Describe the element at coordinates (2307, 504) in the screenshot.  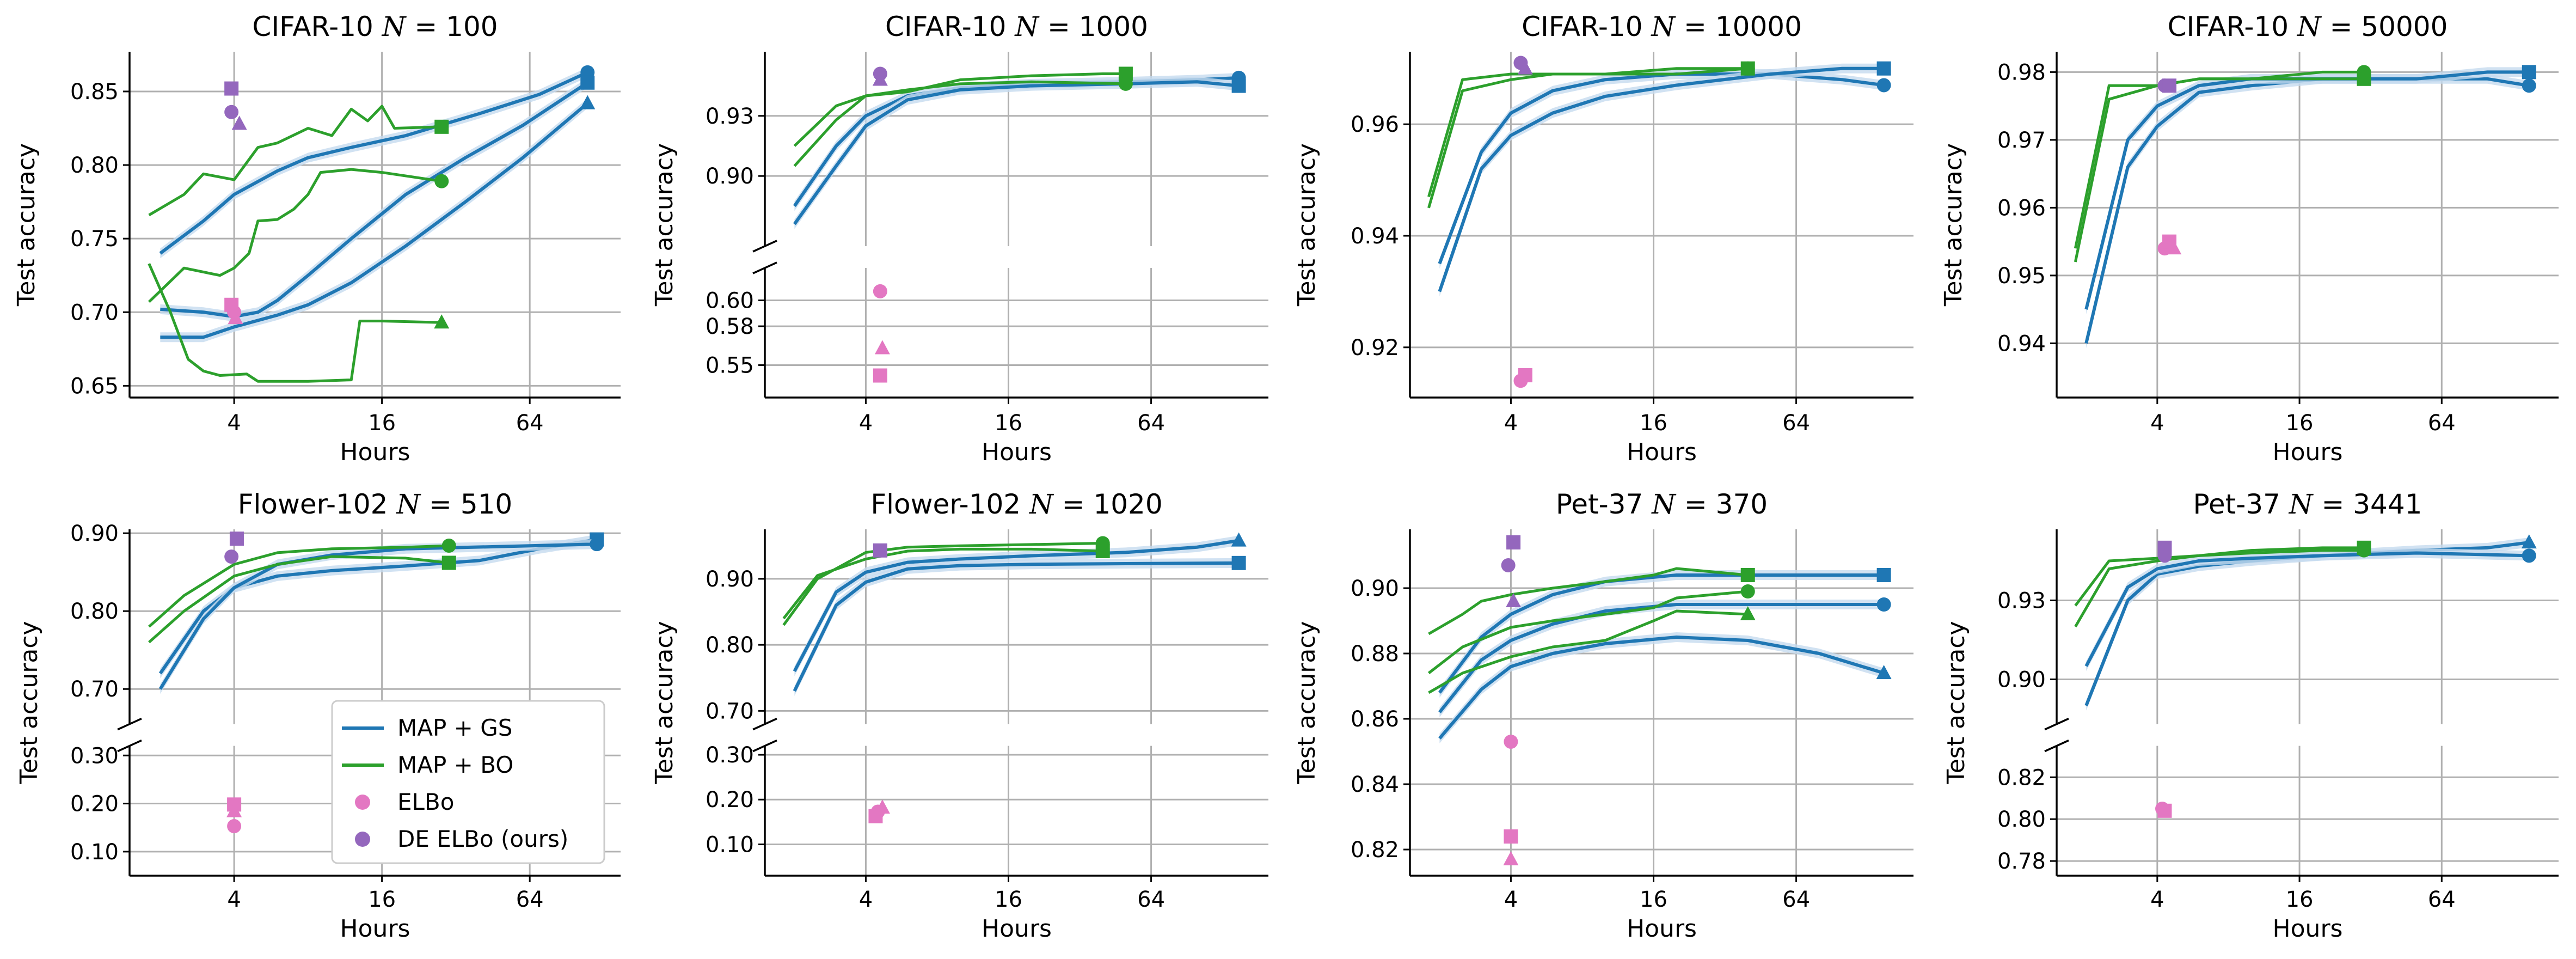
I see `chart-title: Pet-37 N = 3441` at that location.